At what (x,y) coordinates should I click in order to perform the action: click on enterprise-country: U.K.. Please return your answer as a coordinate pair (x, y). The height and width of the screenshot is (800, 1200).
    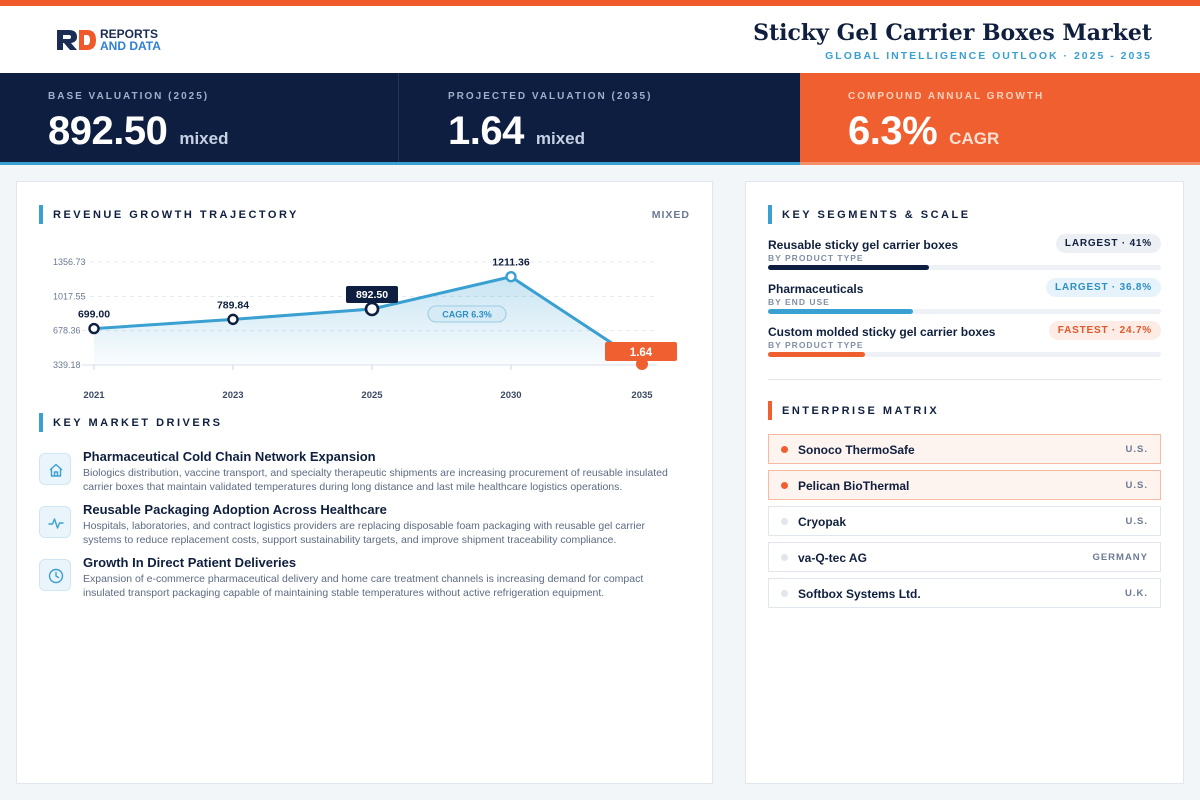
    Looking at the image, I should click on (1136, 593).